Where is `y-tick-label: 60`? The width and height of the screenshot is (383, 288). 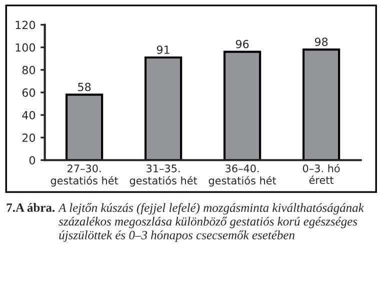
y-tick-label: 60 is located at coordinates (29, 92).